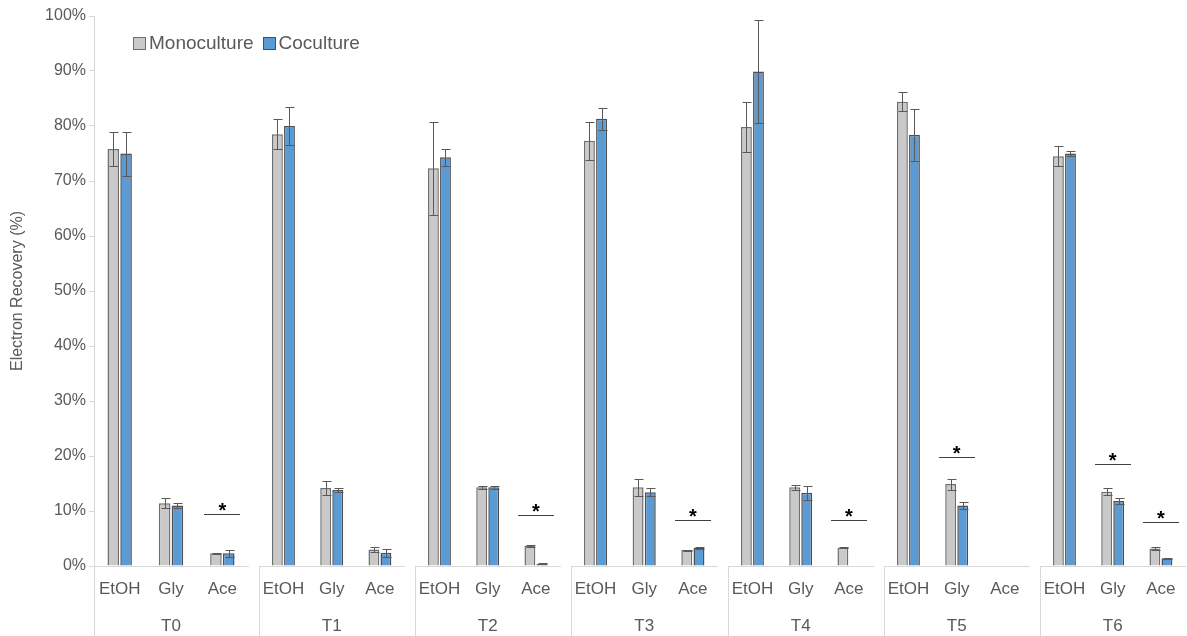 The image size is (1187, 636). I want to click on x-axis-title: T3, so click(644, 626).